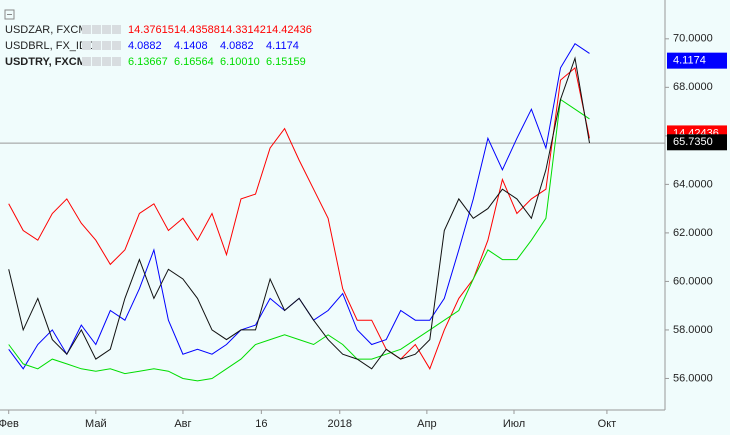 The height and width of the screenshot is (435, 730). What do you see at coordinates (50, 46) in the screenshot?
I see `legend-name: USDBRL, FX_IDC` at bounding box center [50, 46].